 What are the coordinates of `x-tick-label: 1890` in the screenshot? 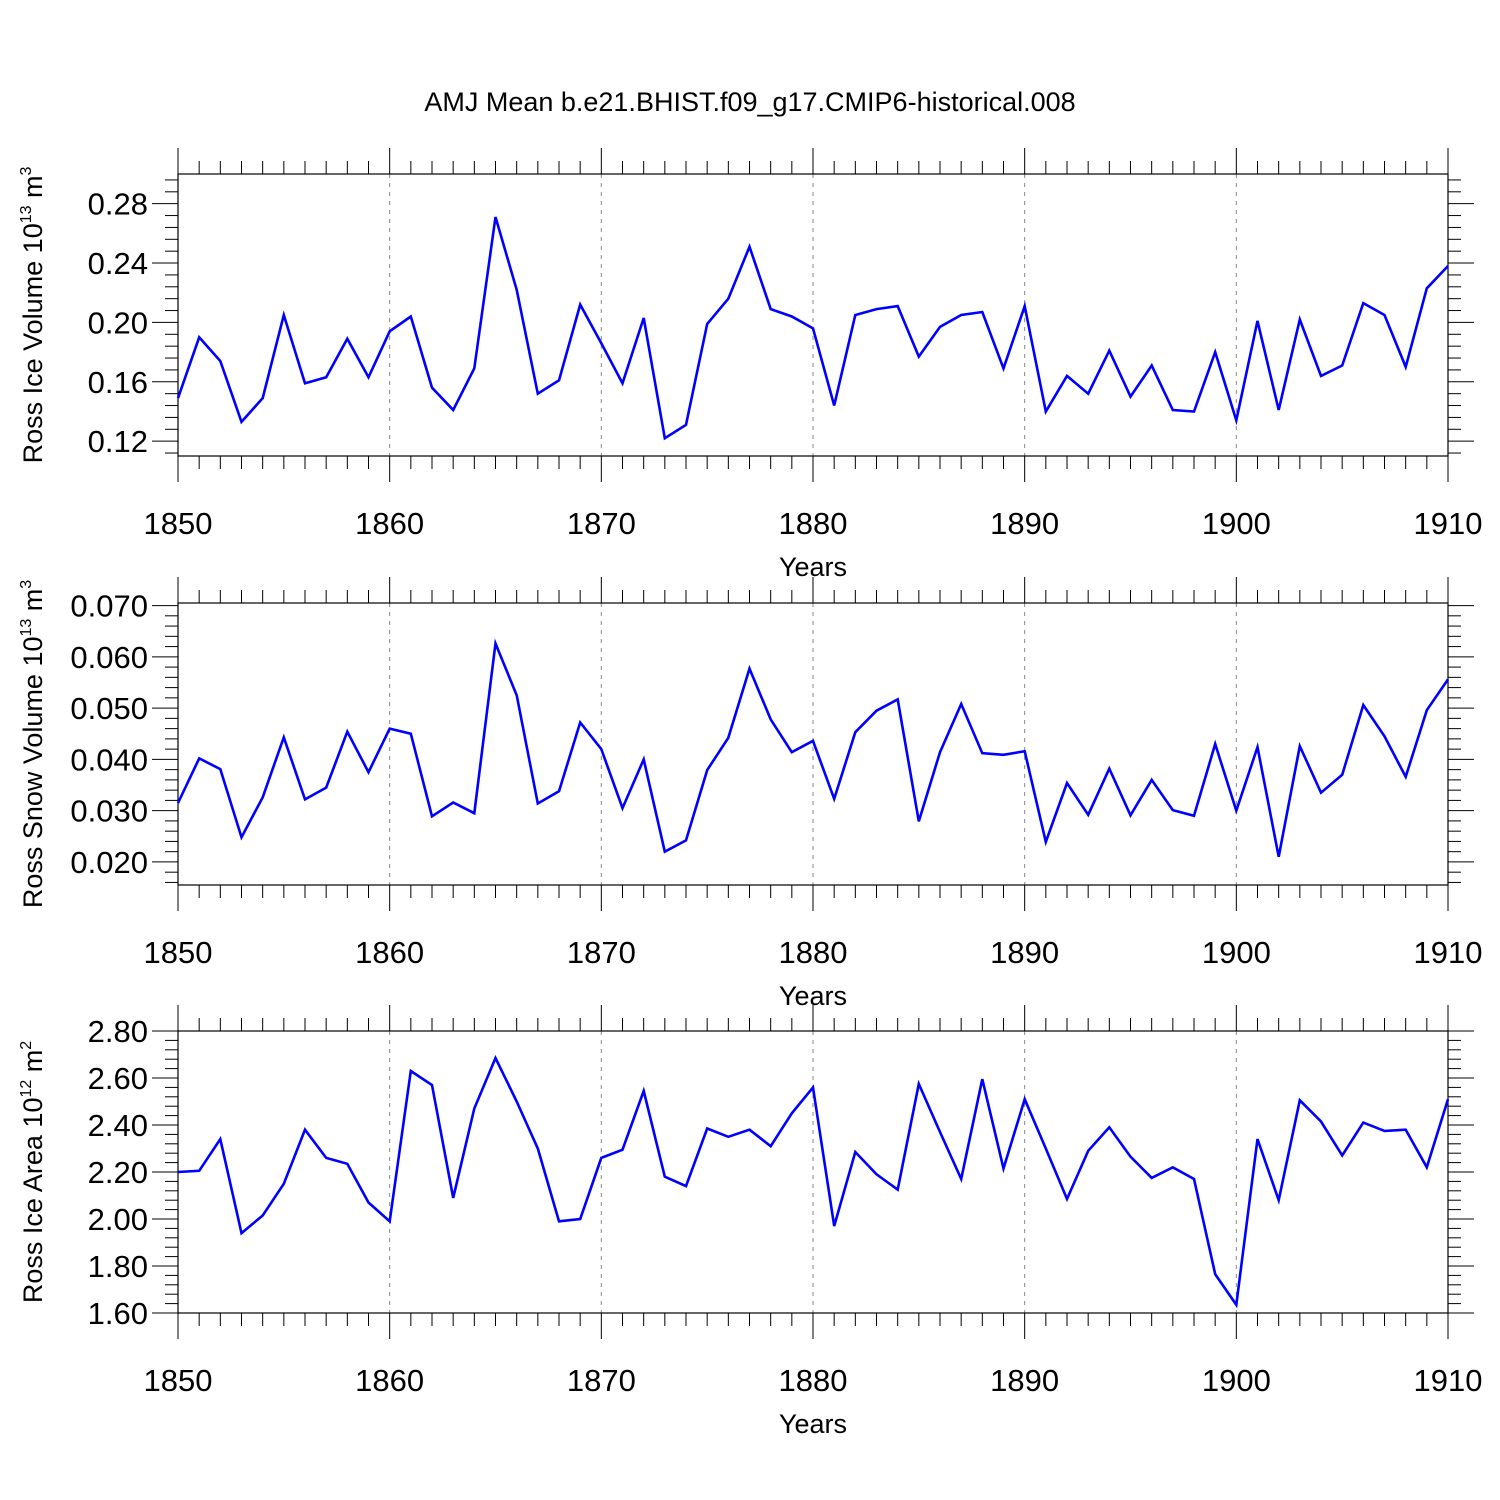 It's located at (1024, 523).